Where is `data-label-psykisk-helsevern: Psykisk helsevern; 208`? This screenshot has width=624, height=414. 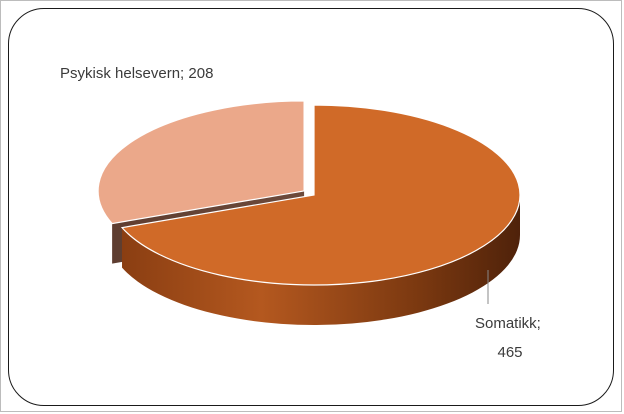 data-label-psykisk-helsevern: Psykisk helsevern; 208 is located at coordinates (136, 73).